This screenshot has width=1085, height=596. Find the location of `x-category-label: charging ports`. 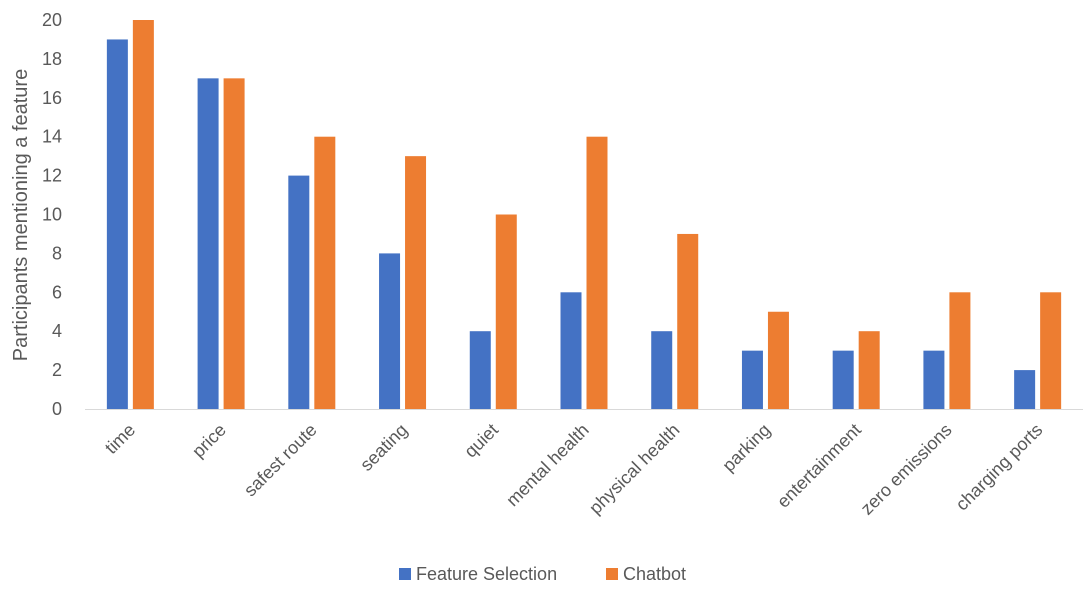

x-category-label: charging ports is located at coordinates (999, 467).